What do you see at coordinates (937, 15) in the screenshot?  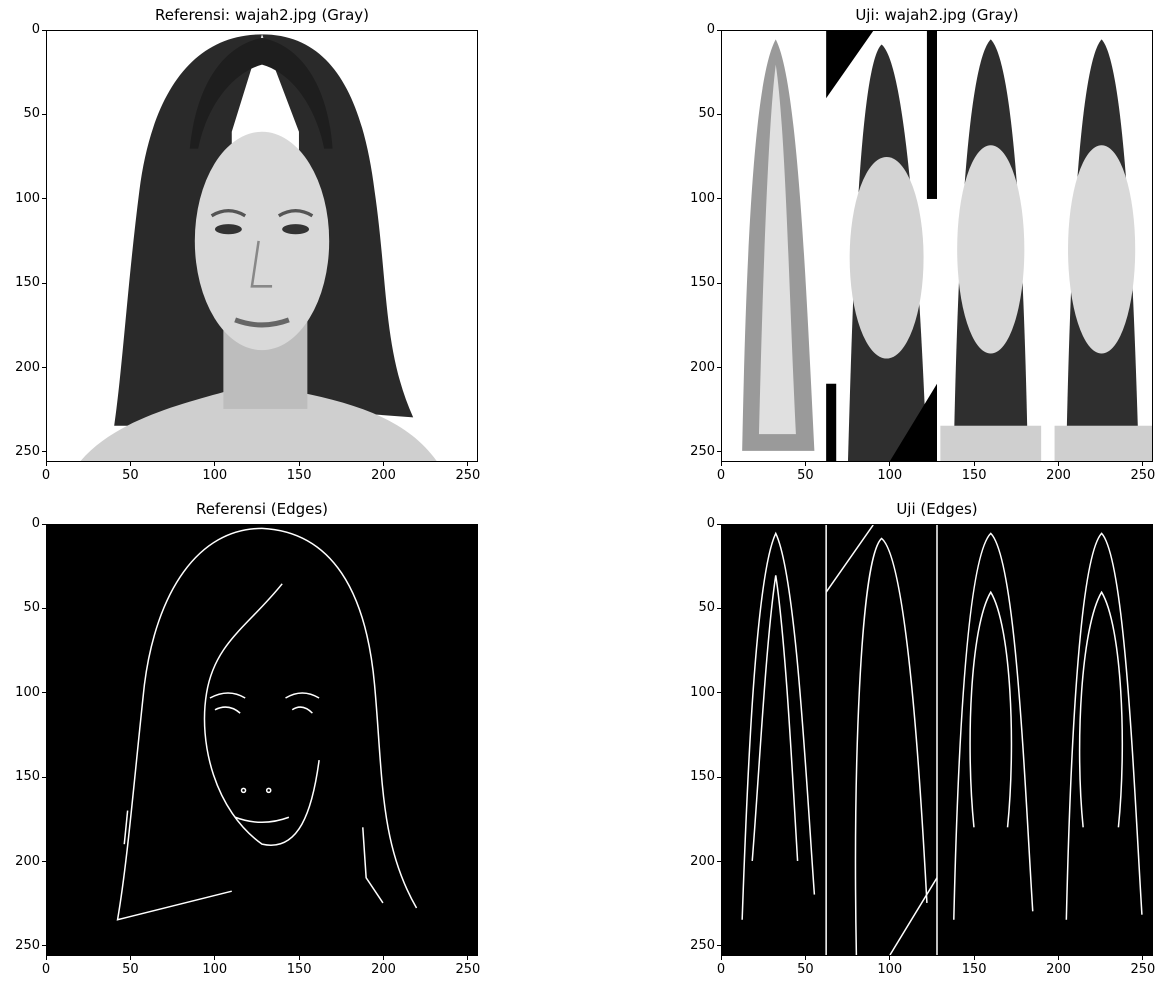 I see `panel-title: Uji: wajah2.jpg (Gray)` at bounding box center [937, 15].